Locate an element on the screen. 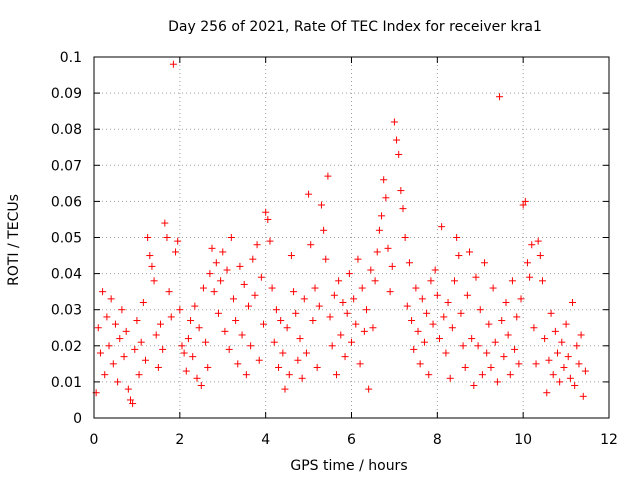 The width and height of the screenshot is (640, 480). x-tick-label: 6 is located at coordinates (351, 440).